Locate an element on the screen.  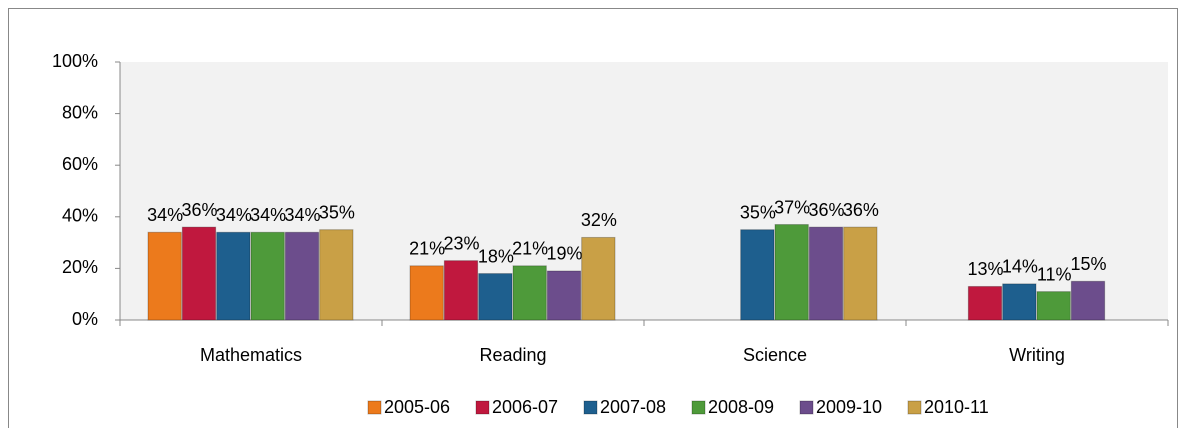
value-label: 19% is located at coordinates (564, 254).